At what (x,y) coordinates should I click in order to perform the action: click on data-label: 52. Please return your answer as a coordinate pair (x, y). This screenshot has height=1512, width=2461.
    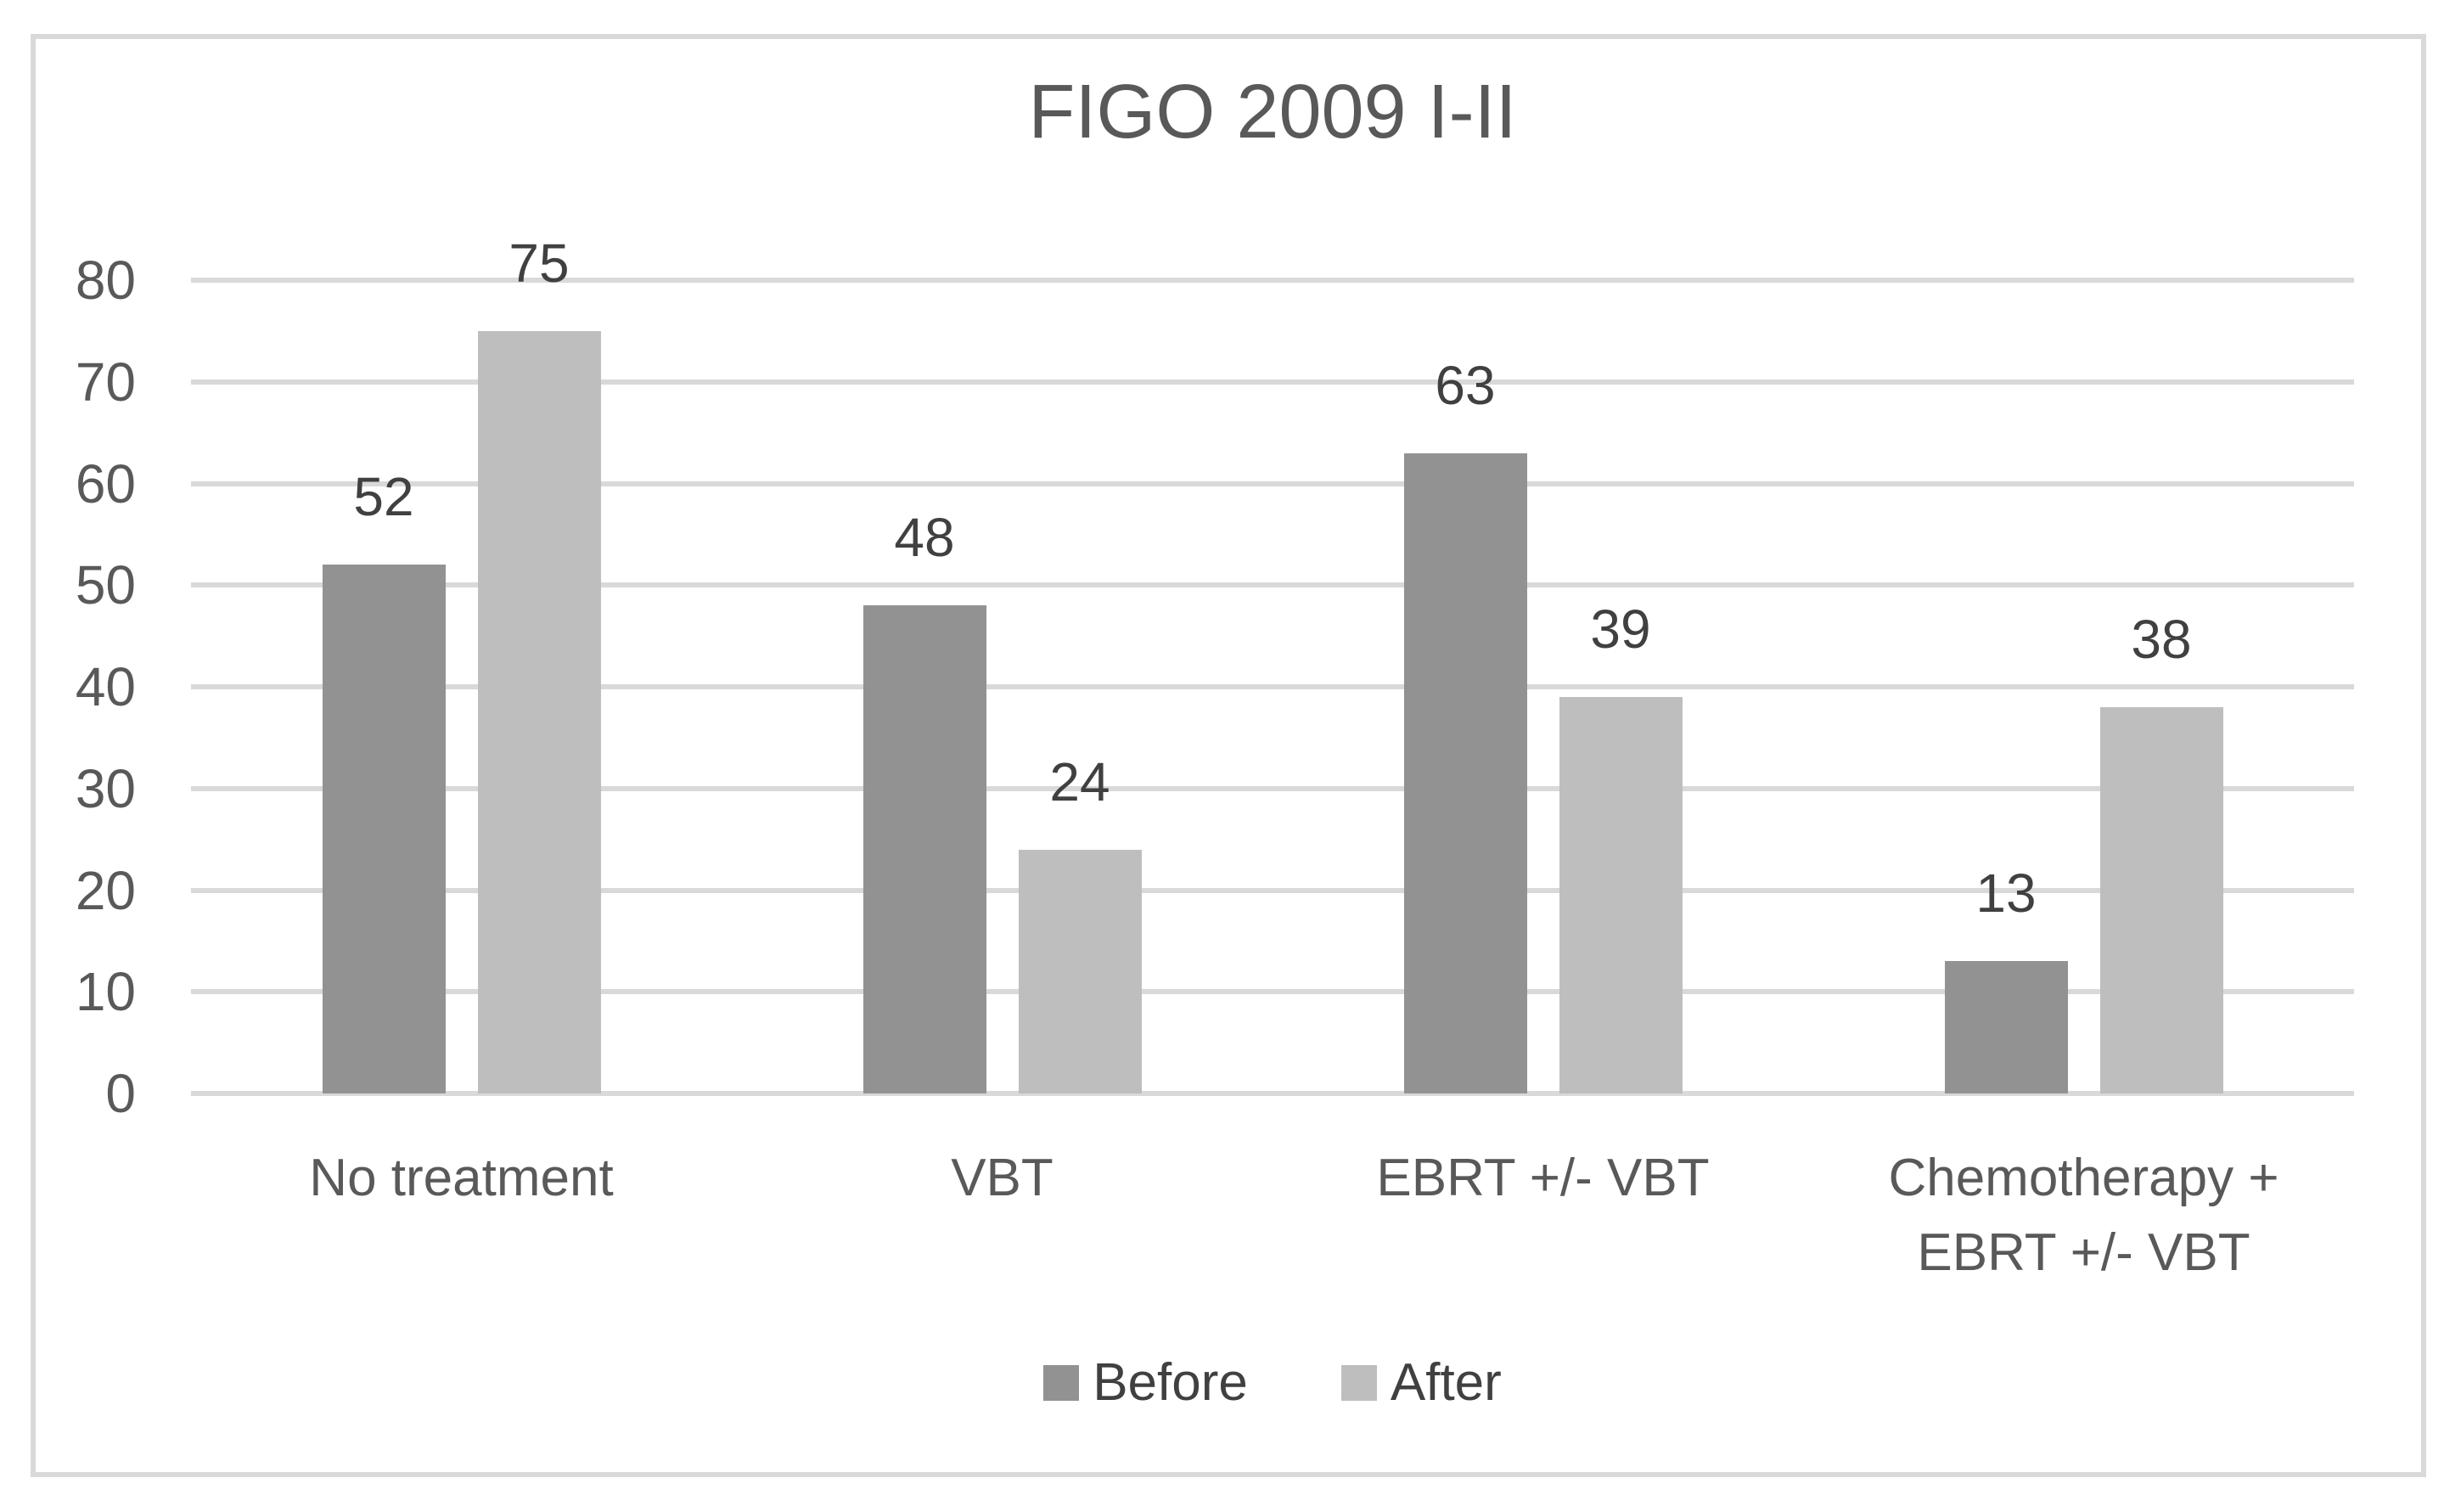
    Looking at the image, I should click on (383, 497).